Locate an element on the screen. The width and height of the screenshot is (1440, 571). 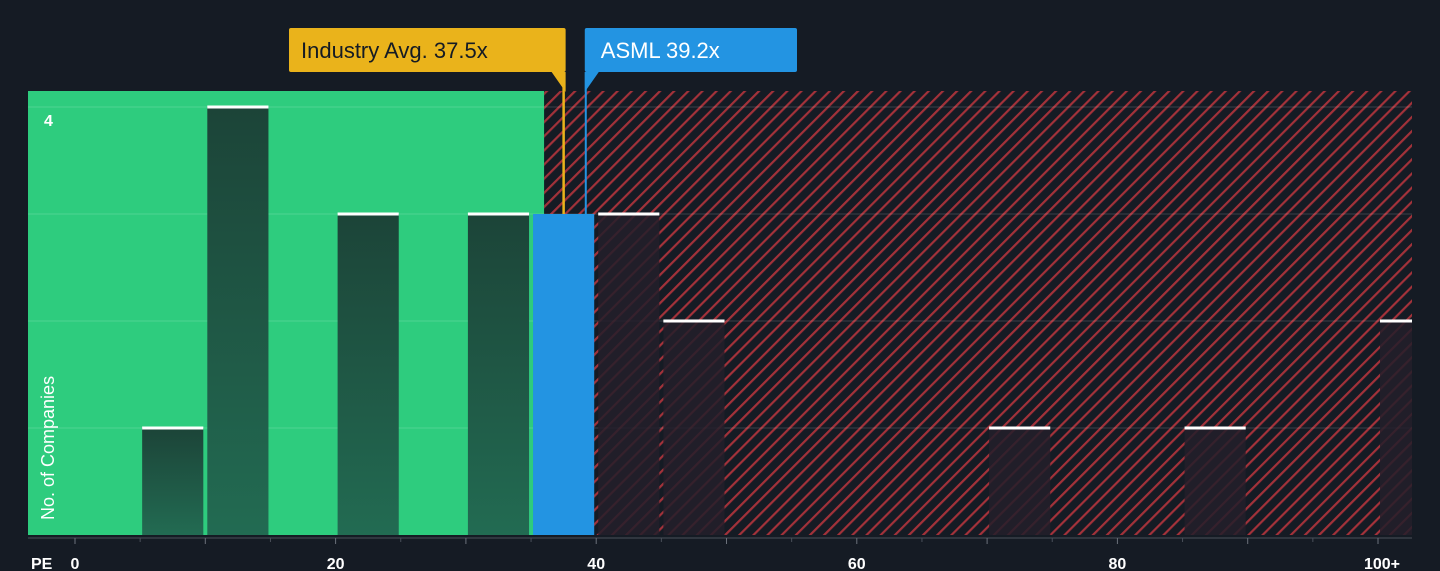
company-callout: ASML 39.2x is located at coordinates (690, 60).